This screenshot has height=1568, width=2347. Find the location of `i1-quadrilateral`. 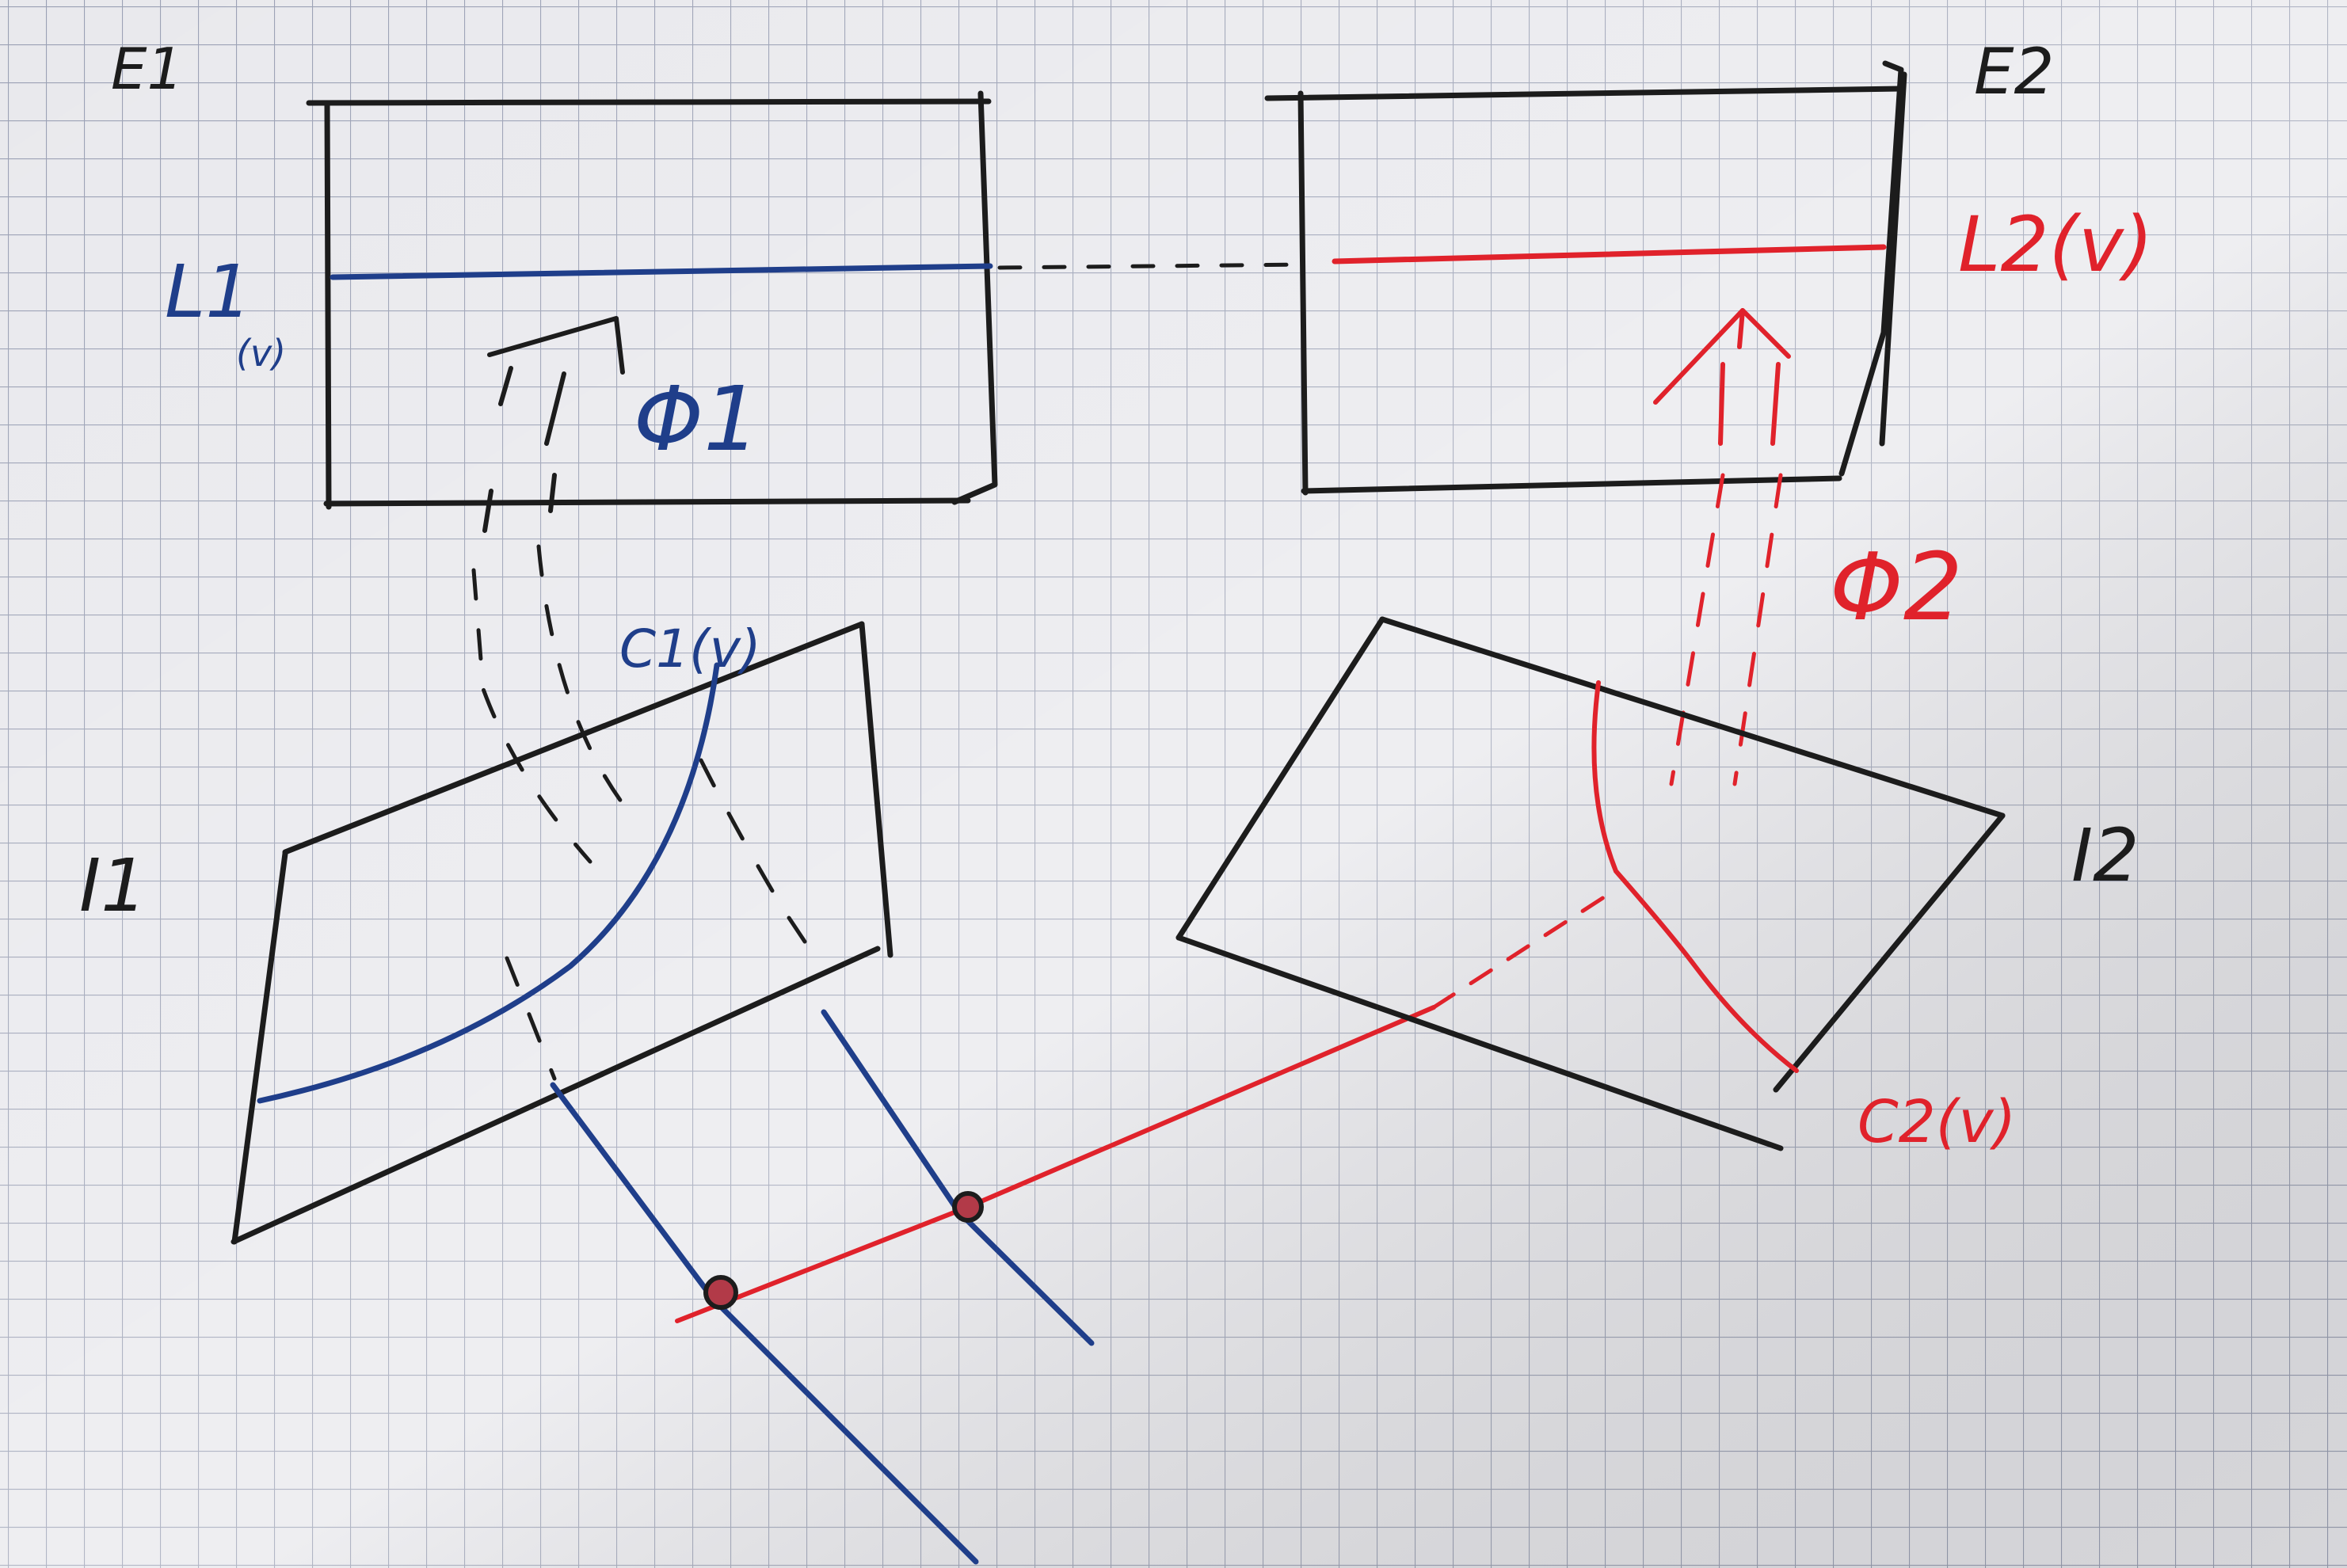

i1-quadrilateral is located at coordinates (562, 933).